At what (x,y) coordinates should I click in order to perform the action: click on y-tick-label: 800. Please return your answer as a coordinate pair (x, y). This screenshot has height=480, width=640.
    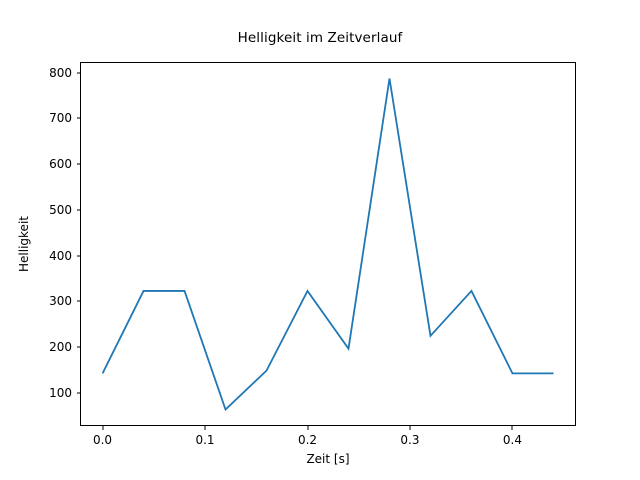
    Looking at the image, I should click on (60, 72).